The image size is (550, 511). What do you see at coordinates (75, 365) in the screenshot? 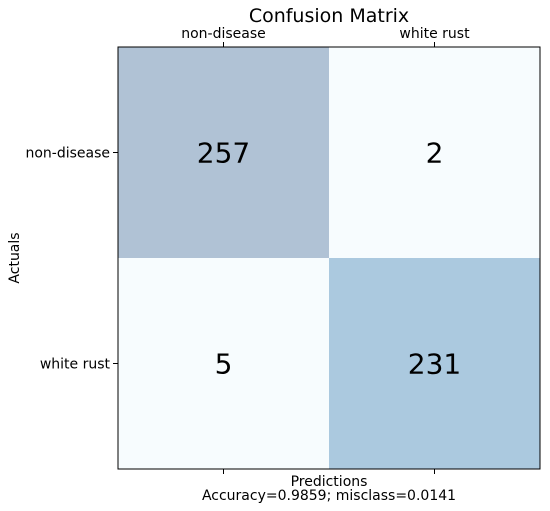
I see `y-tick-label: white rust` at bounding box center [75, 365].